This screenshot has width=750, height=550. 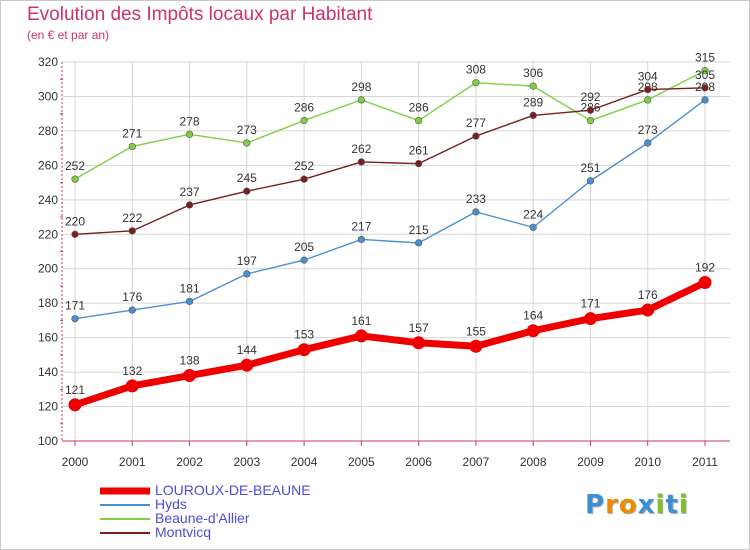 I want to click on x-tick-label: 2004, so click(x=304, y=462).